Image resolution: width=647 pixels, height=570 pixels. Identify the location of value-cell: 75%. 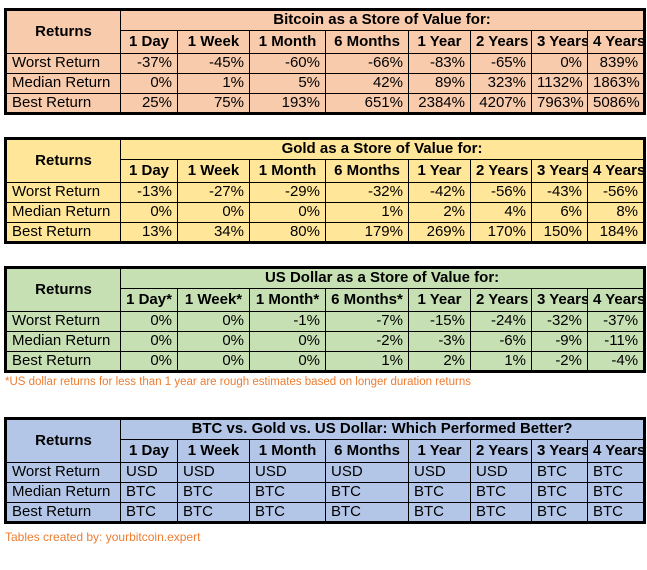
(213, 103).